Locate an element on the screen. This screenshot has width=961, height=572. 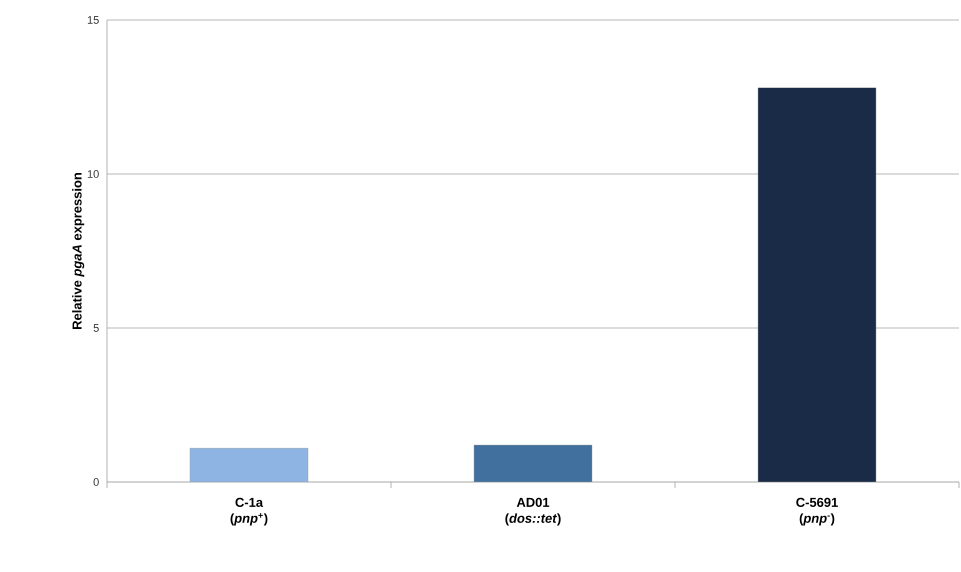
x-tick-label: C-1a (pnp$^{+}$) is located at coordinates (249, 512).